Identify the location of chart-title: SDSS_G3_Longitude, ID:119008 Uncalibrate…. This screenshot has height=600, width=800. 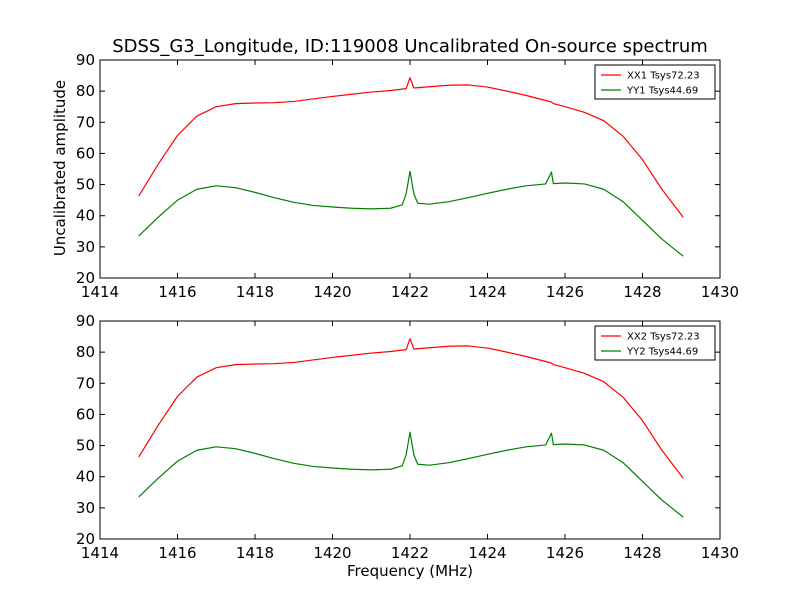
(410, 46).